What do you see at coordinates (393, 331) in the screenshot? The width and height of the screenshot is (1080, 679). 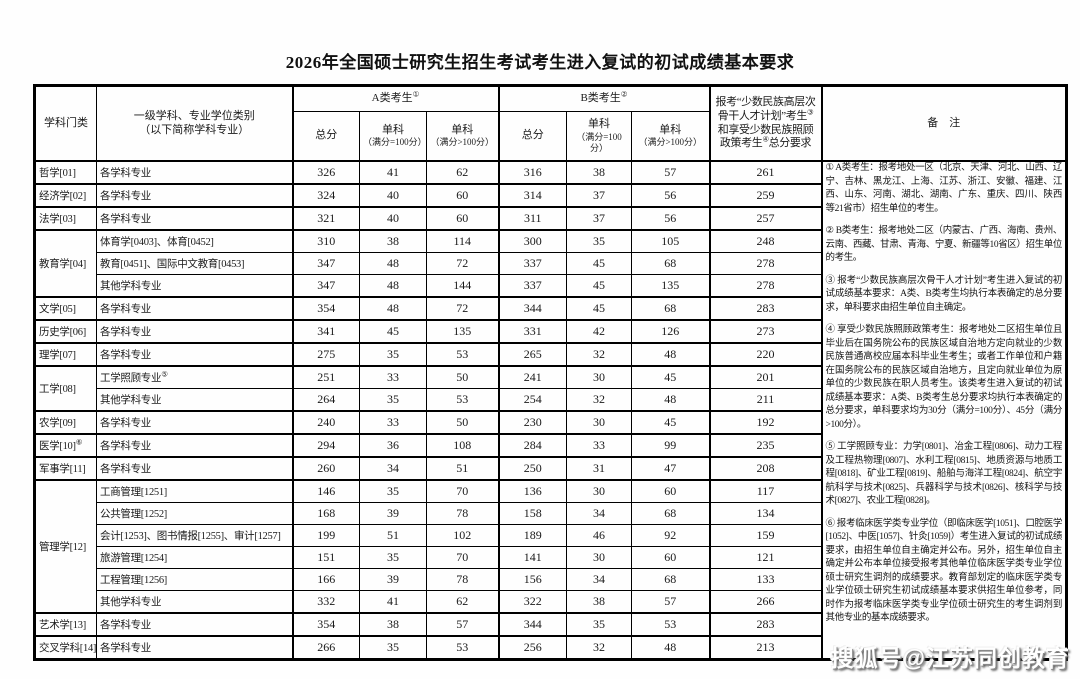 I see `a-single-eq100-cell: 45` at bounding box center [393, 331].